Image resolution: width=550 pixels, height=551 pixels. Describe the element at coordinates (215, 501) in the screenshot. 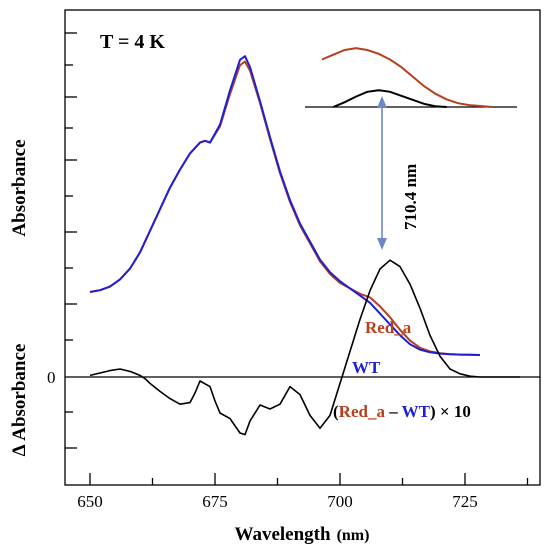

I see `x-tick-label-675: 675` at that location.